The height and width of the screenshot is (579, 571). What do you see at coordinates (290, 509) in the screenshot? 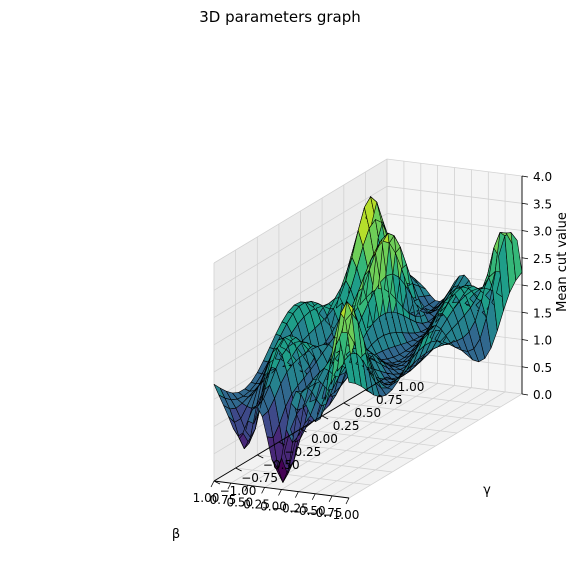
I see `x-tick-label: −0.25` at bounding box center [290, 509].